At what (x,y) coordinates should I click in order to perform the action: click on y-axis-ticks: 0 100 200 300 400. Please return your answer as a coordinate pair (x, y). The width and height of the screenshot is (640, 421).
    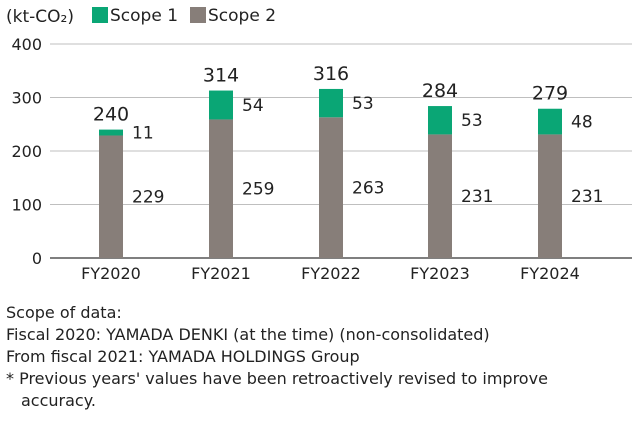
    Looking at the image, I should click on (26, 151).